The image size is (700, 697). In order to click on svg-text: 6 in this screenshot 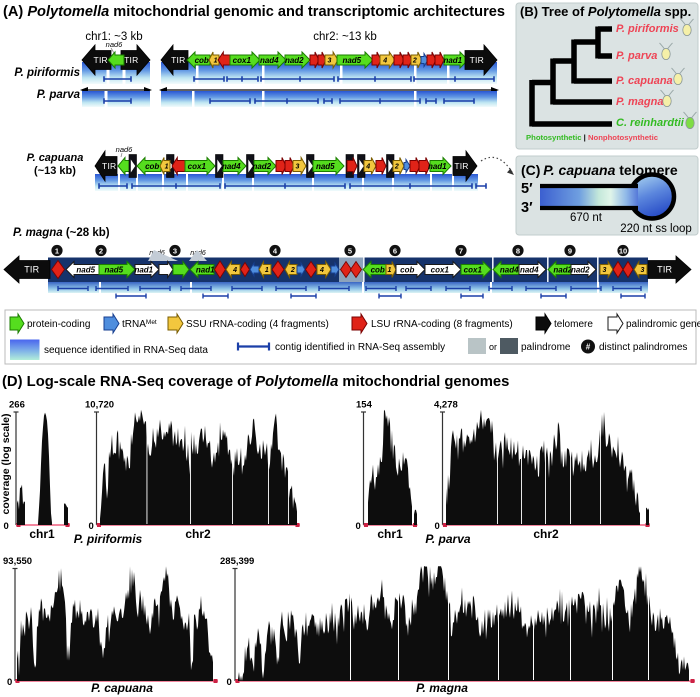, I will do `click(395, 250)`.